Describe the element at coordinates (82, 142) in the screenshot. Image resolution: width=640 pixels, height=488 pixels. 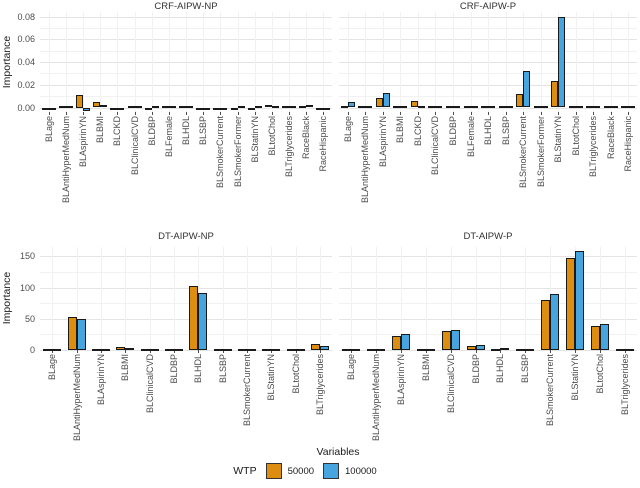
I see `x-tick-label-blaspirinyn: BLAspirinYN` at that location.